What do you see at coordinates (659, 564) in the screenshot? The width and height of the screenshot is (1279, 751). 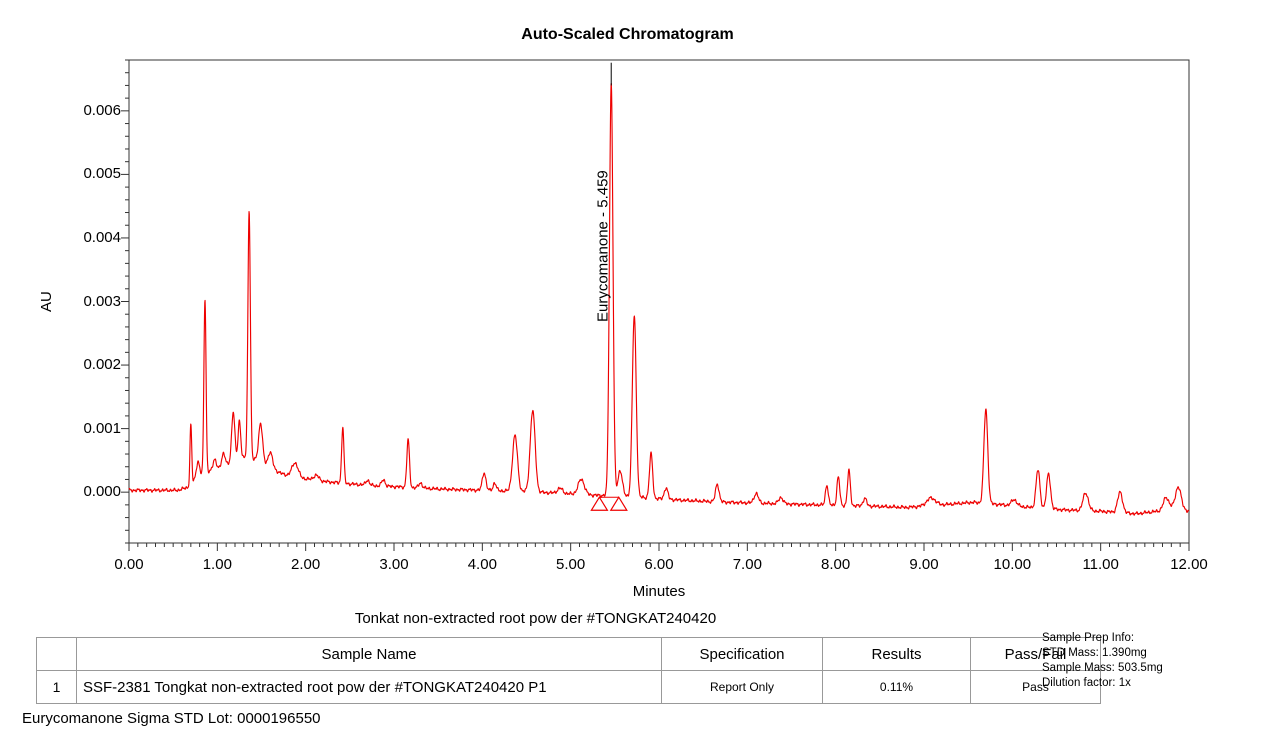 I see `x-tick-label: 6.00` at bounding box center [659, 564].